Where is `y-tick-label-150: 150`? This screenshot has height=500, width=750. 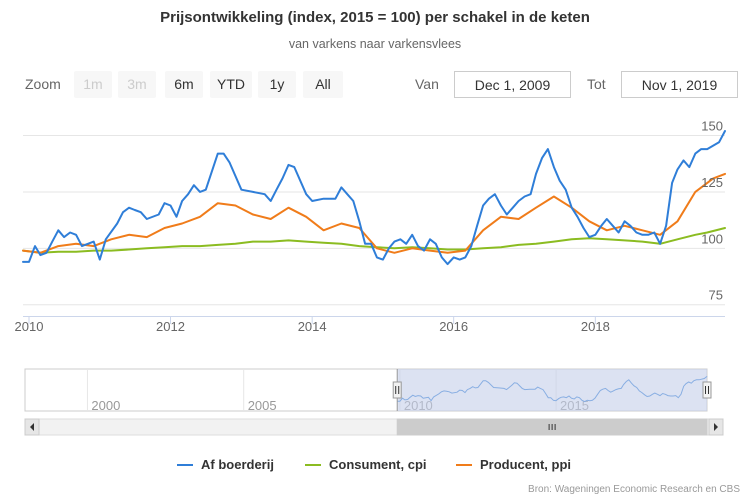
y-tick-label-150: 150 is located at coordinates (712, 126).